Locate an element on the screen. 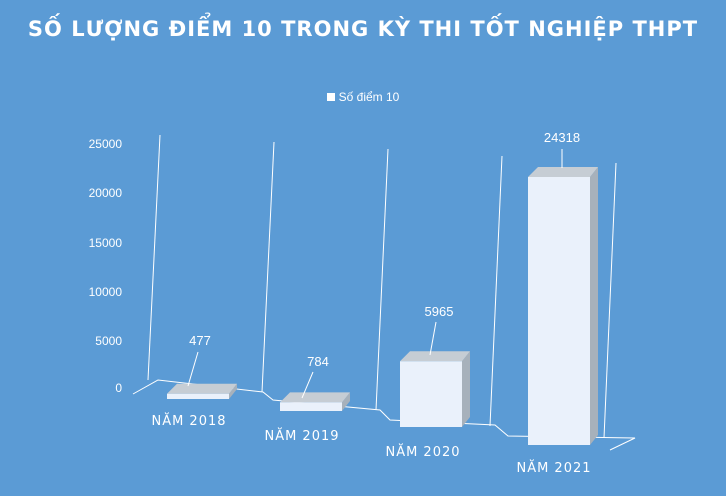 This screenshot has height=496, width=726. y-tick-label: 15000 is located at coordinates (106, 243).